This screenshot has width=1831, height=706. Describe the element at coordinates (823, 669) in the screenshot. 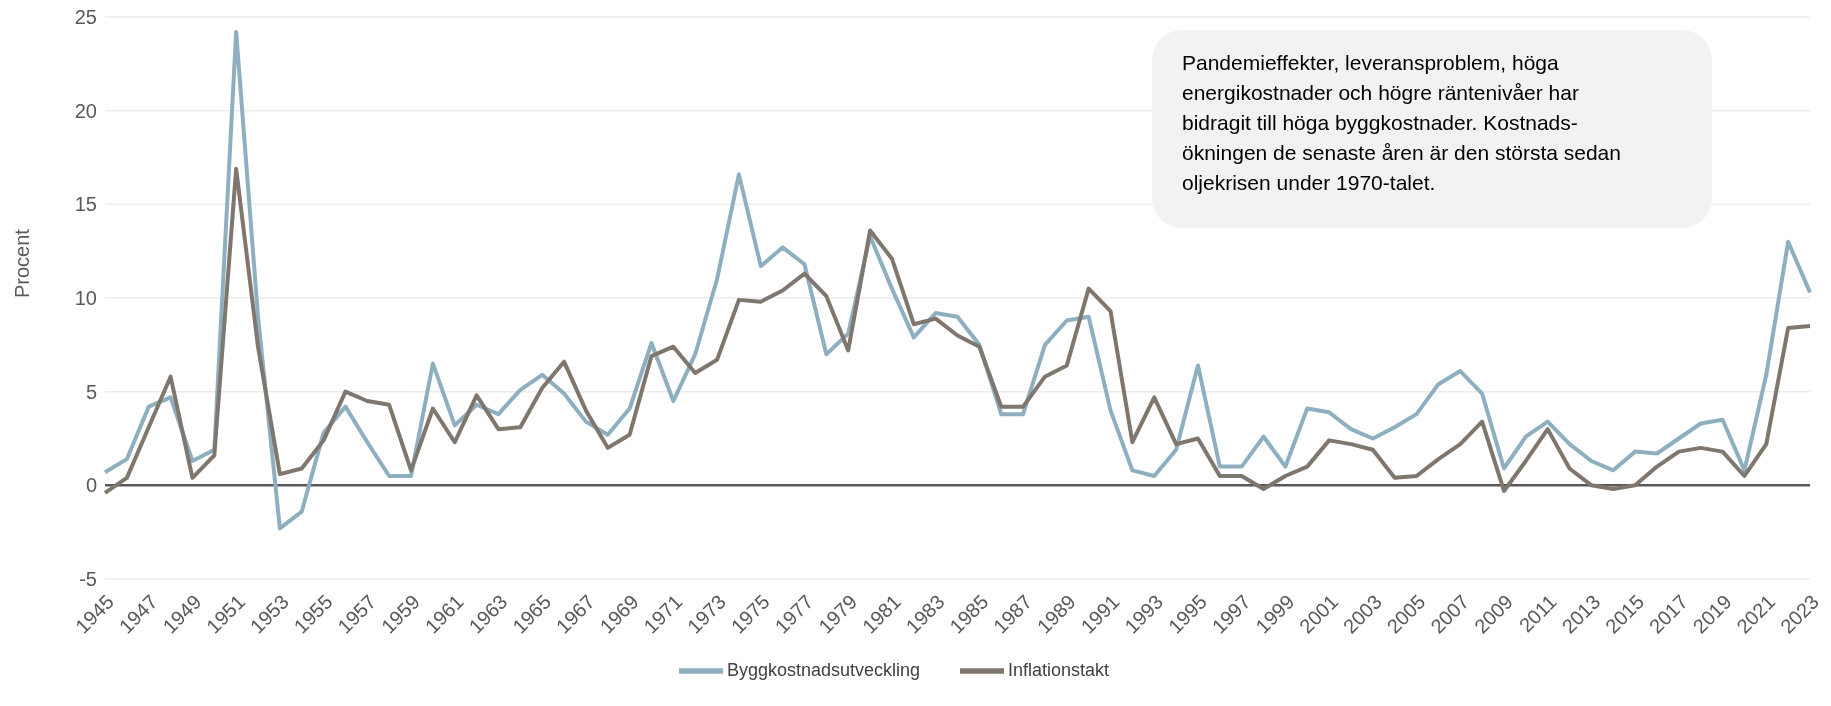

I see `legend-label: Byggkostnadsutveckling` at that location.